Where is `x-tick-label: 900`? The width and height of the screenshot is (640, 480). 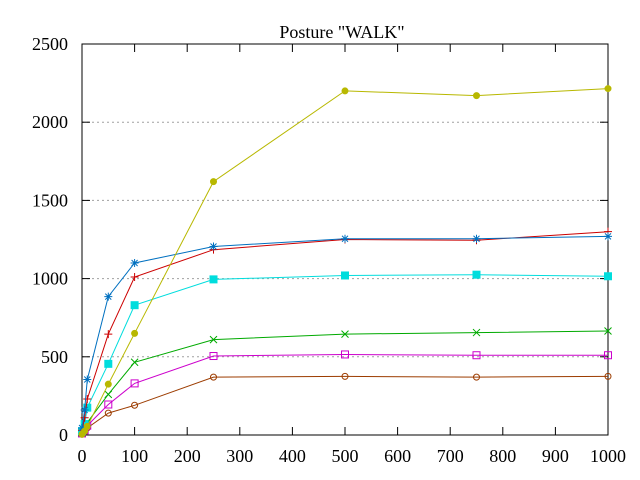
x-tick-label: 900 is located at coordinates (555, 456).